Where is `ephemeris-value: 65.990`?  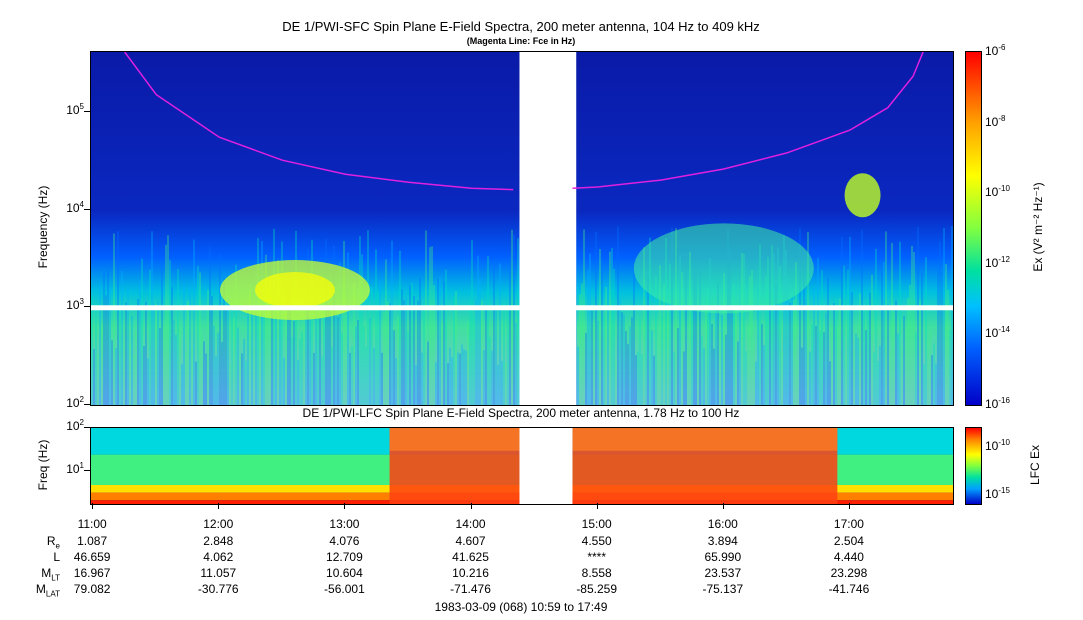 ephemeris-value: 65.990 is located at coordinates (723, 557).